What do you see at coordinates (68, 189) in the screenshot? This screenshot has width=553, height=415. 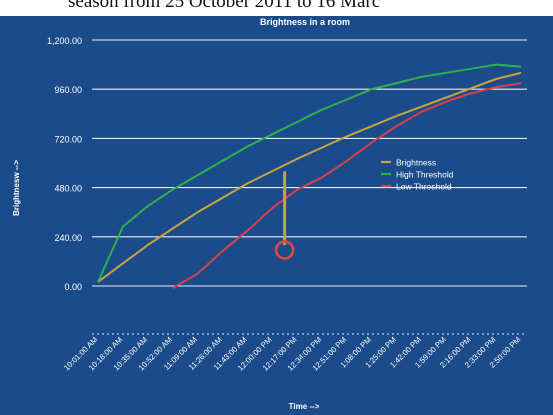 I see `y-tick-label: 480.00` at bounding box center [68, 189].